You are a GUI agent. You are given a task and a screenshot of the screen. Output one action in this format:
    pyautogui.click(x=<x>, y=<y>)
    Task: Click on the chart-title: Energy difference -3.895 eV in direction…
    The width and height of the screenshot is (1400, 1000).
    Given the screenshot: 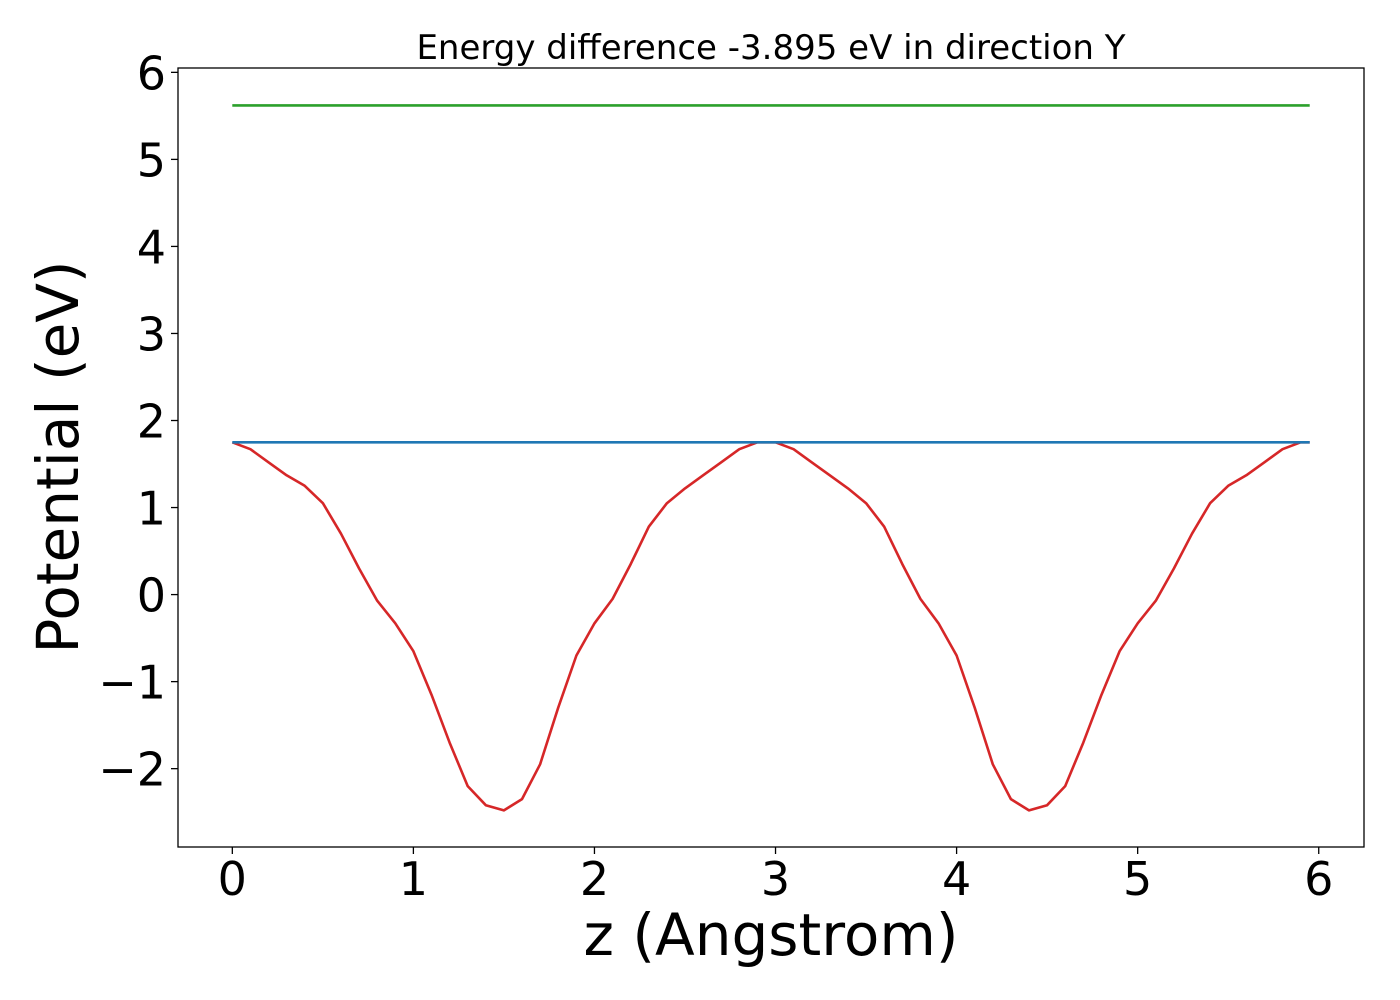 What is the action you would take?
    pyautogui.click(x=770, y=48)
    